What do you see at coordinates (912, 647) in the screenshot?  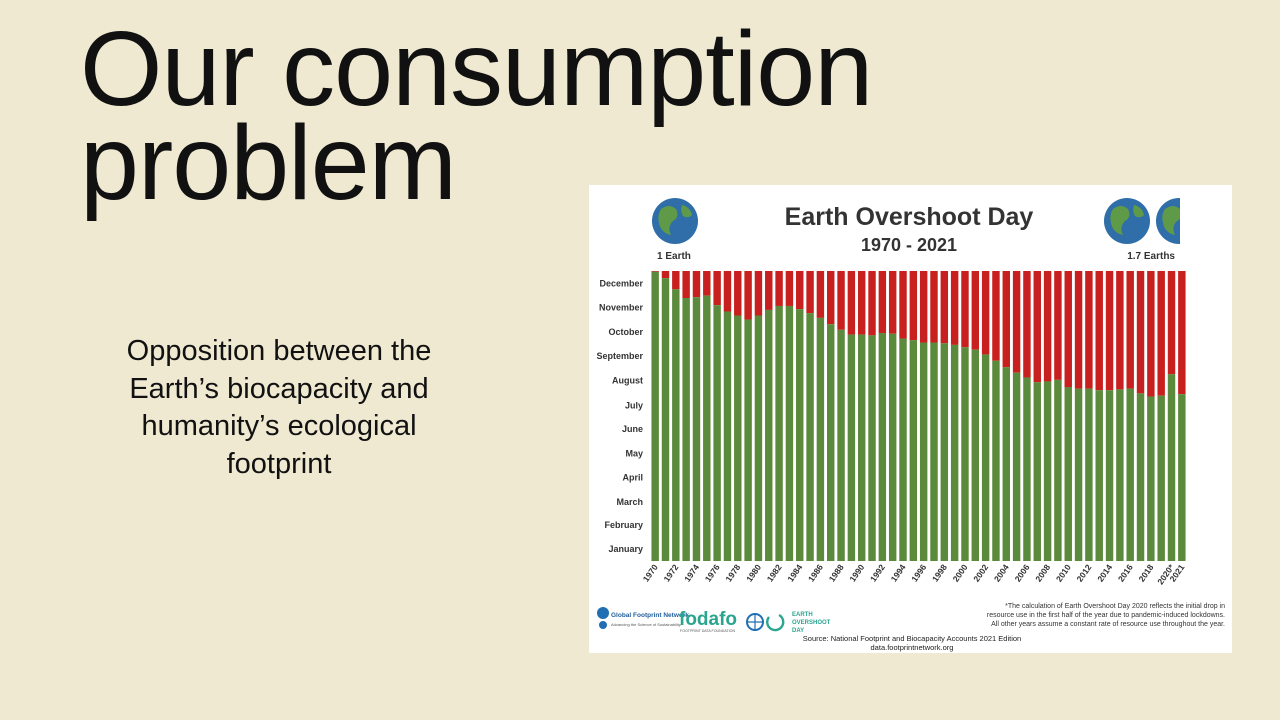 I see `source-url: data.footprintnetwork.org` at bounding box center [912, 647].